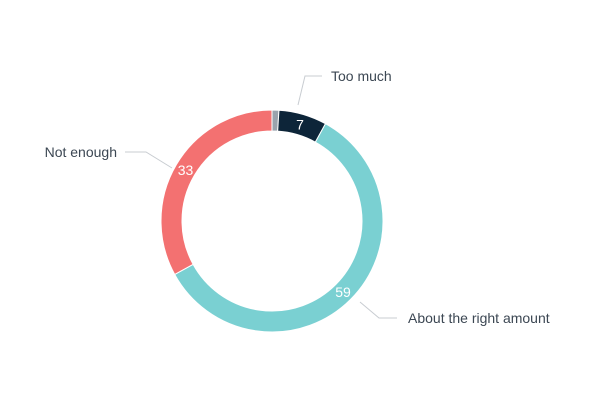  I want to click on slice-value-labels: 7 59 33, so click(264, 208).